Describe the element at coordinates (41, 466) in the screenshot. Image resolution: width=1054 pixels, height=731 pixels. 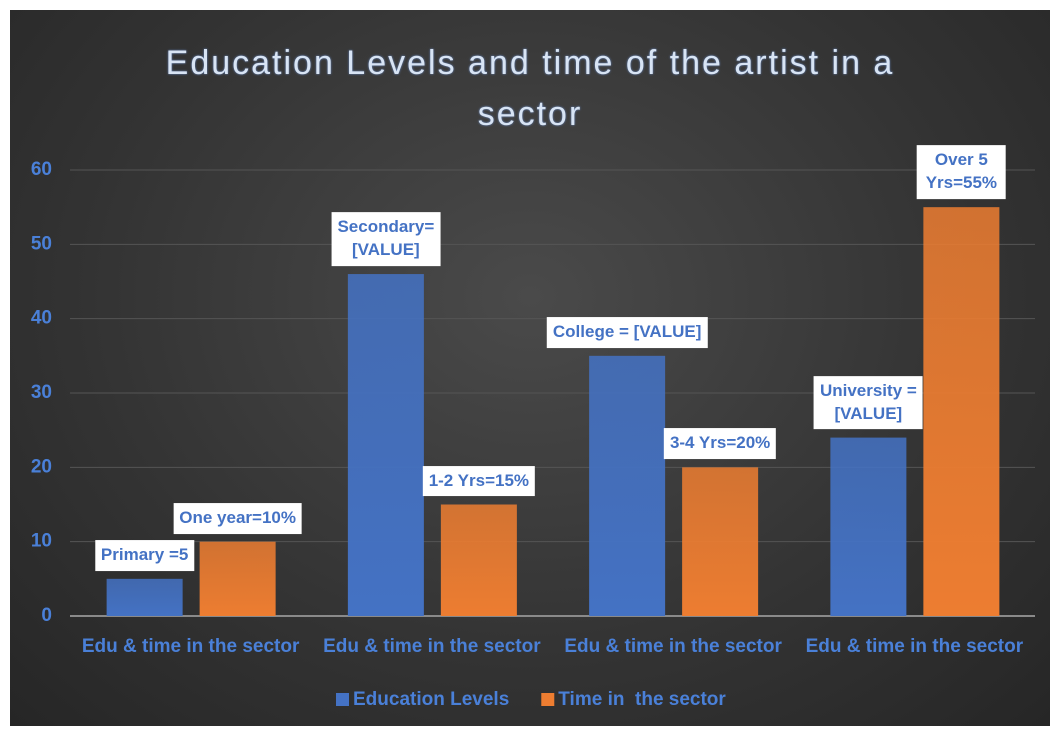
I see `y-tick-label: 20` at that location.